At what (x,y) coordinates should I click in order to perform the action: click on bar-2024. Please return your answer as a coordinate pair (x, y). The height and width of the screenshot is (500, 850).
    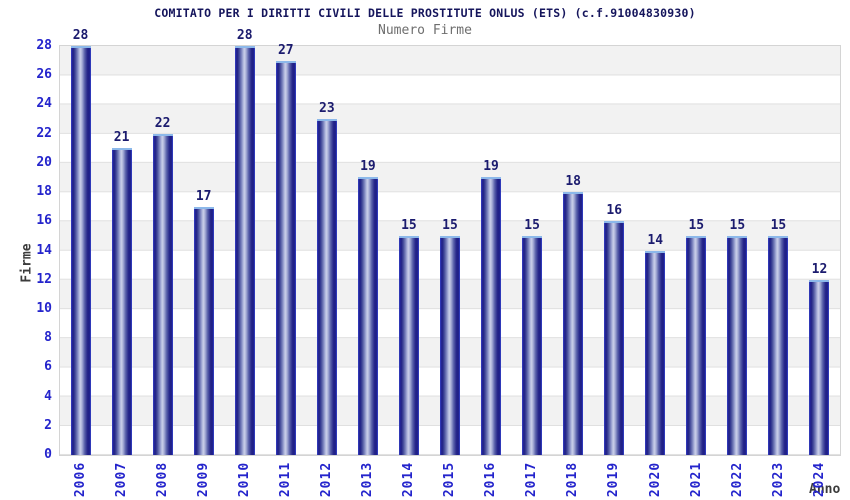
    Looking at the image, I should click on (819, 367).